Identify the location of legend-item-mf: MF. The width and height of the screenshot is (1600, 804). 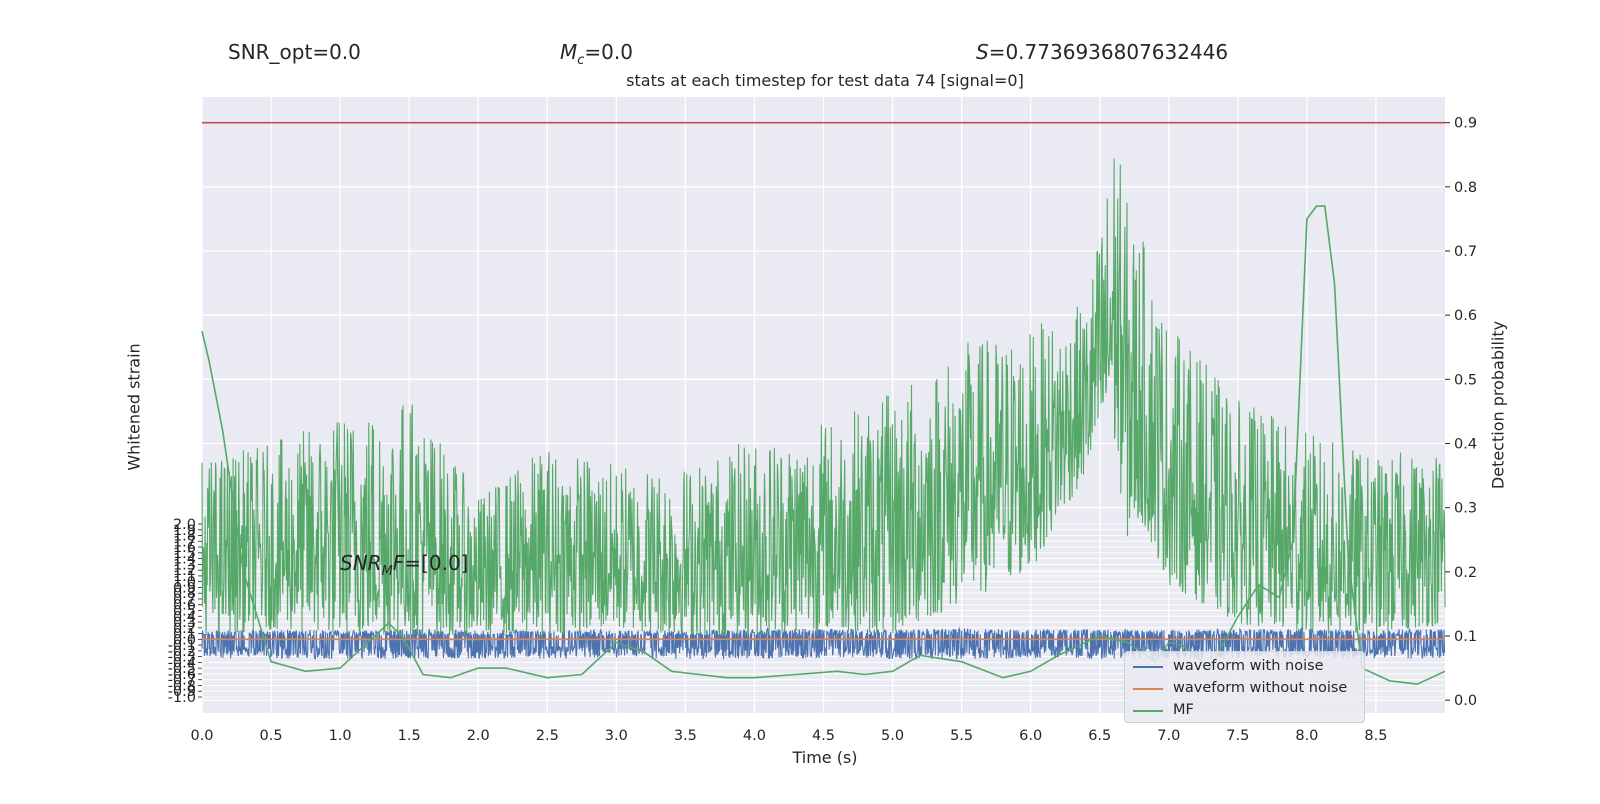
(1244, 710).